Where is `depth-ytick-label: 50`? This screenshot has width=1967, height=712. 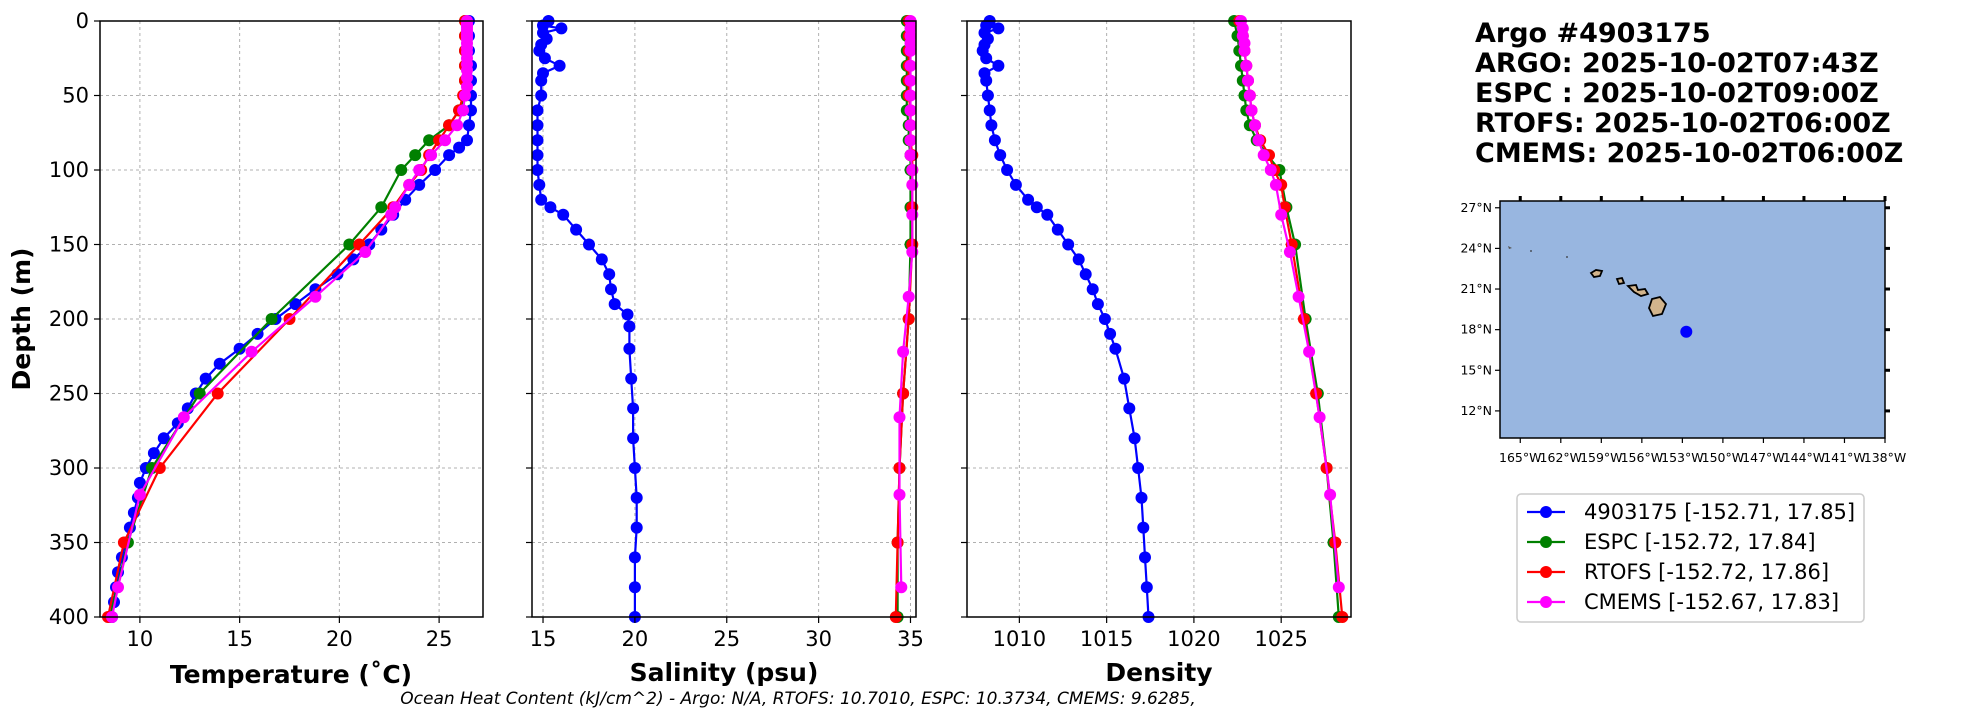
depth-ytick-label: 50 is located at coordinates (75, 96).